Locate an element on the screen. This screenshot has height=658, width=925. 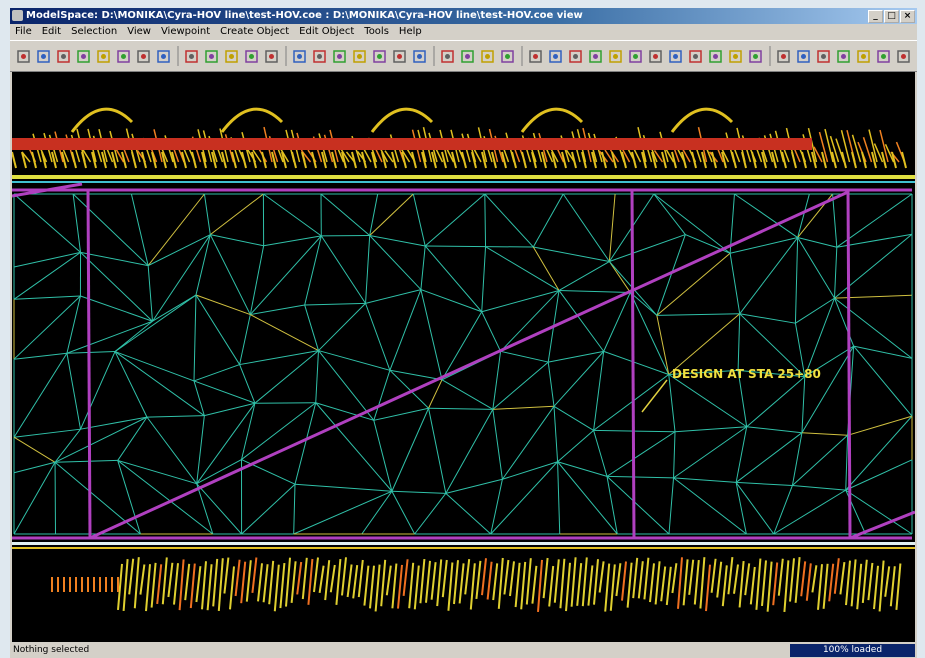
window-control: □ is located at coordinates (891, 16).